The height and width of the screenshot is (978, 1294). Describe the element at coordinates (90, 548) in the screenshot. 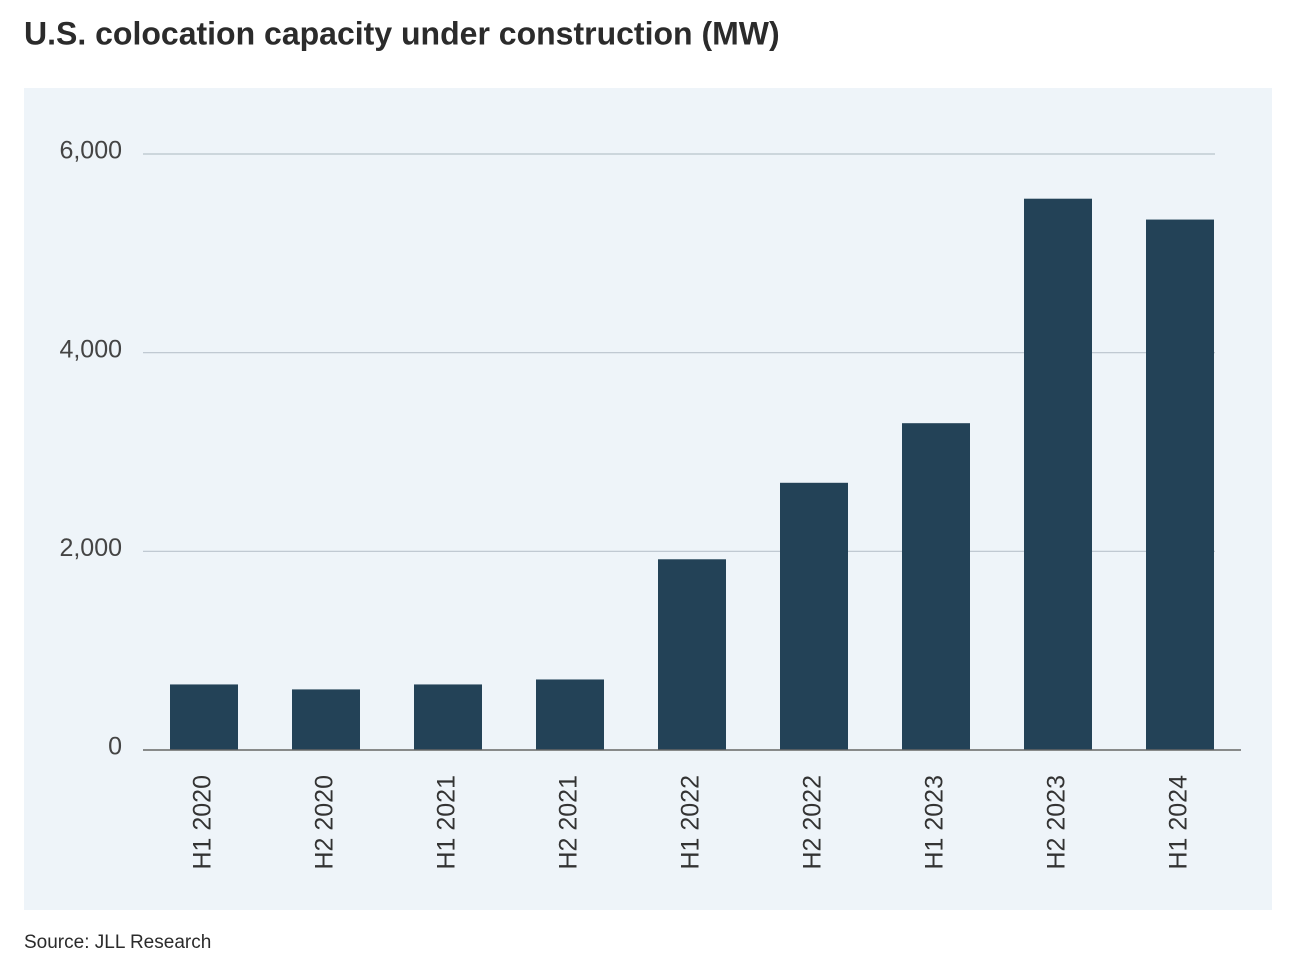

I see `y-tick-label: 2,000` at that location.